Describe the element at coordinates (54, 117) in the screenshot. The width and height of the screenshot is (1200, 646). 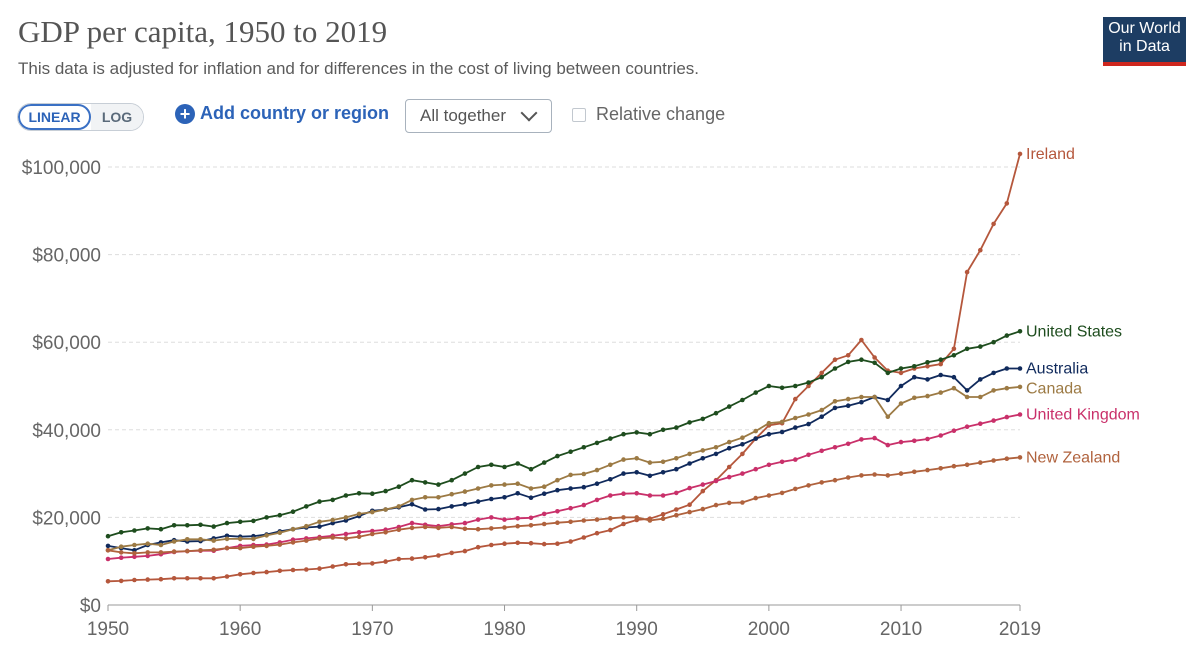
I see `linear-scale-button: LINEAR` at that location.